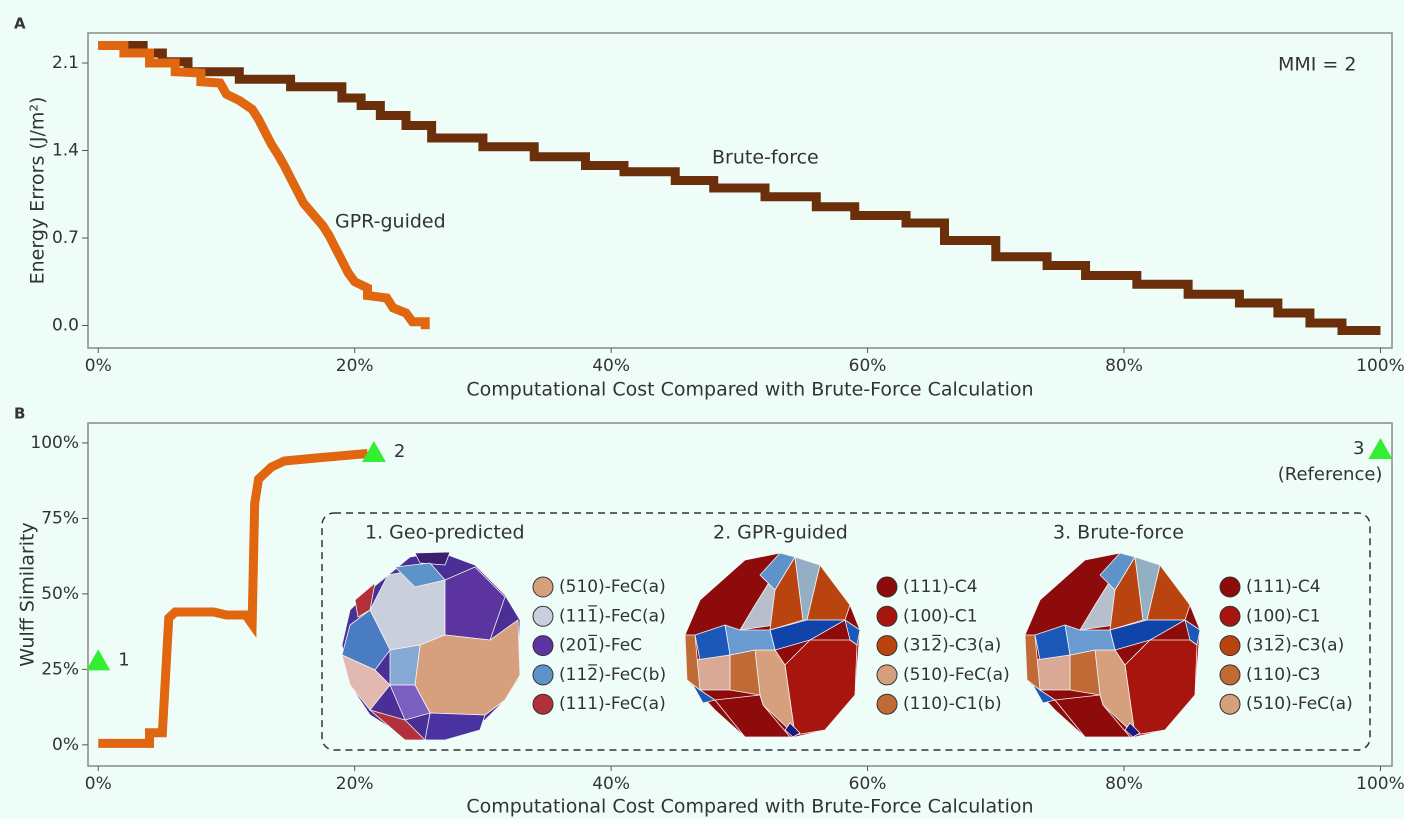  I want to click on marker-note: (Reference), so click(1330, 474).